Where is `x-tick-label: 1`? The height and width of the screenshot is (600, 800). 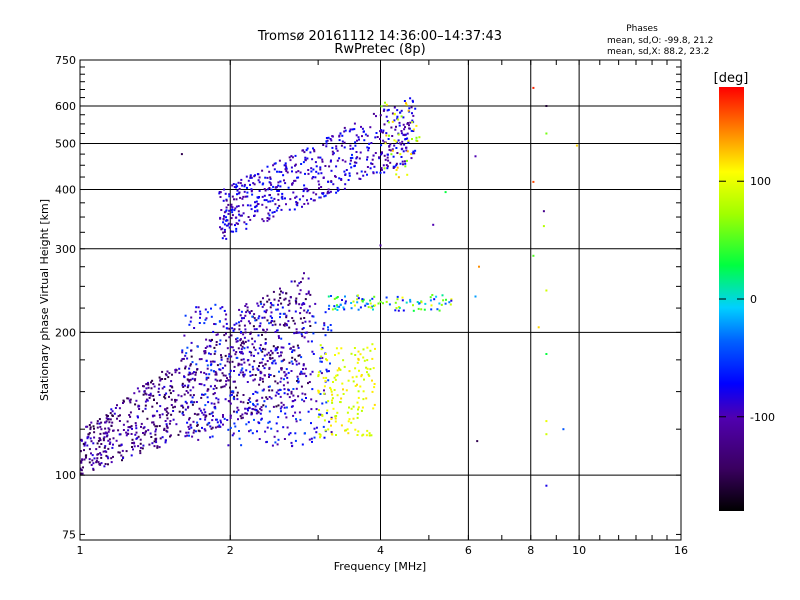 x-tick-label: 1 is located at coordinates (80, 550).